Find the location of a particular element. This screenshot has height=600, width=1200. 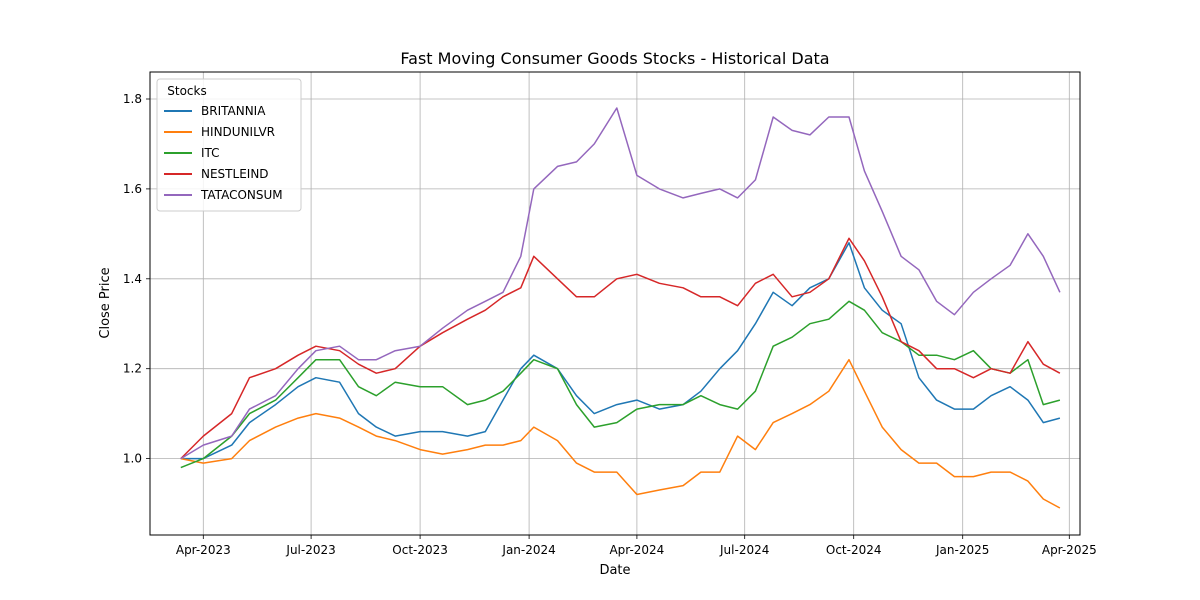

y-tick-label: 1.6 is located at coordinates (132, 189).